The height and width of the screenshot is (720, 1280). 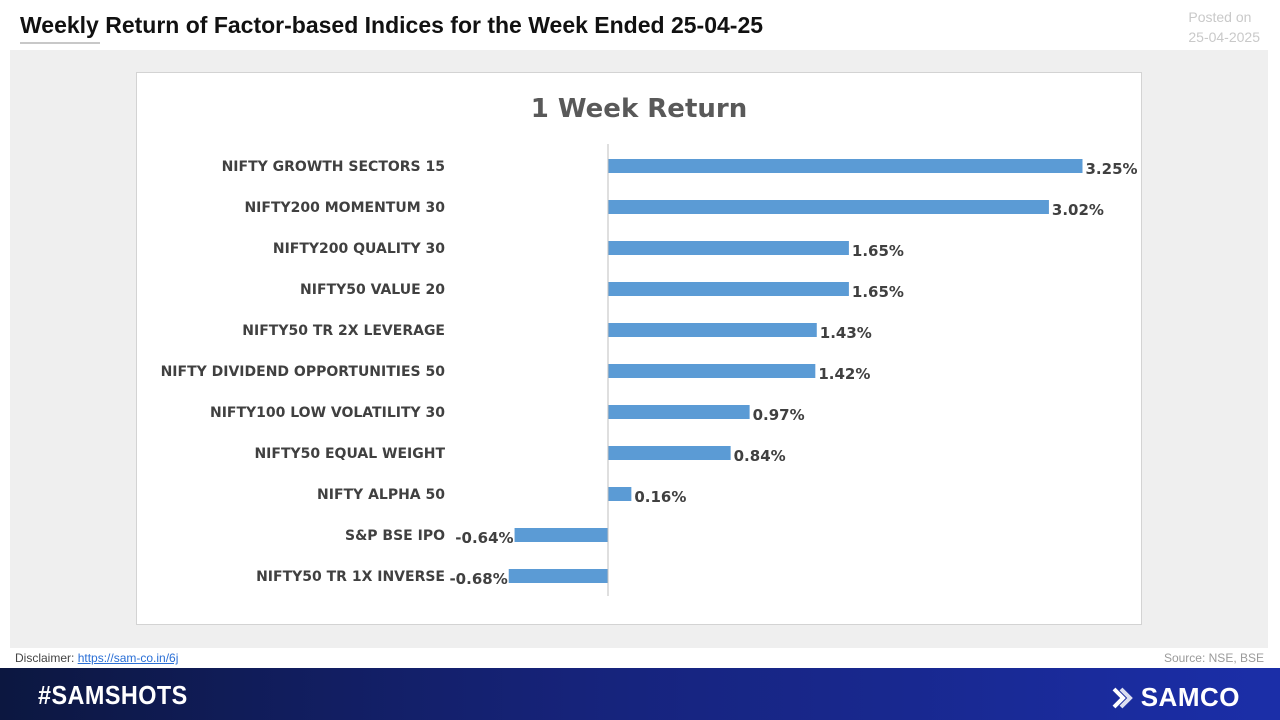 What do you see at coordinates (45, 658) in the screenshot?
I see `disclaimer-label: Disclaimer:` at bounding box center [45, 658].